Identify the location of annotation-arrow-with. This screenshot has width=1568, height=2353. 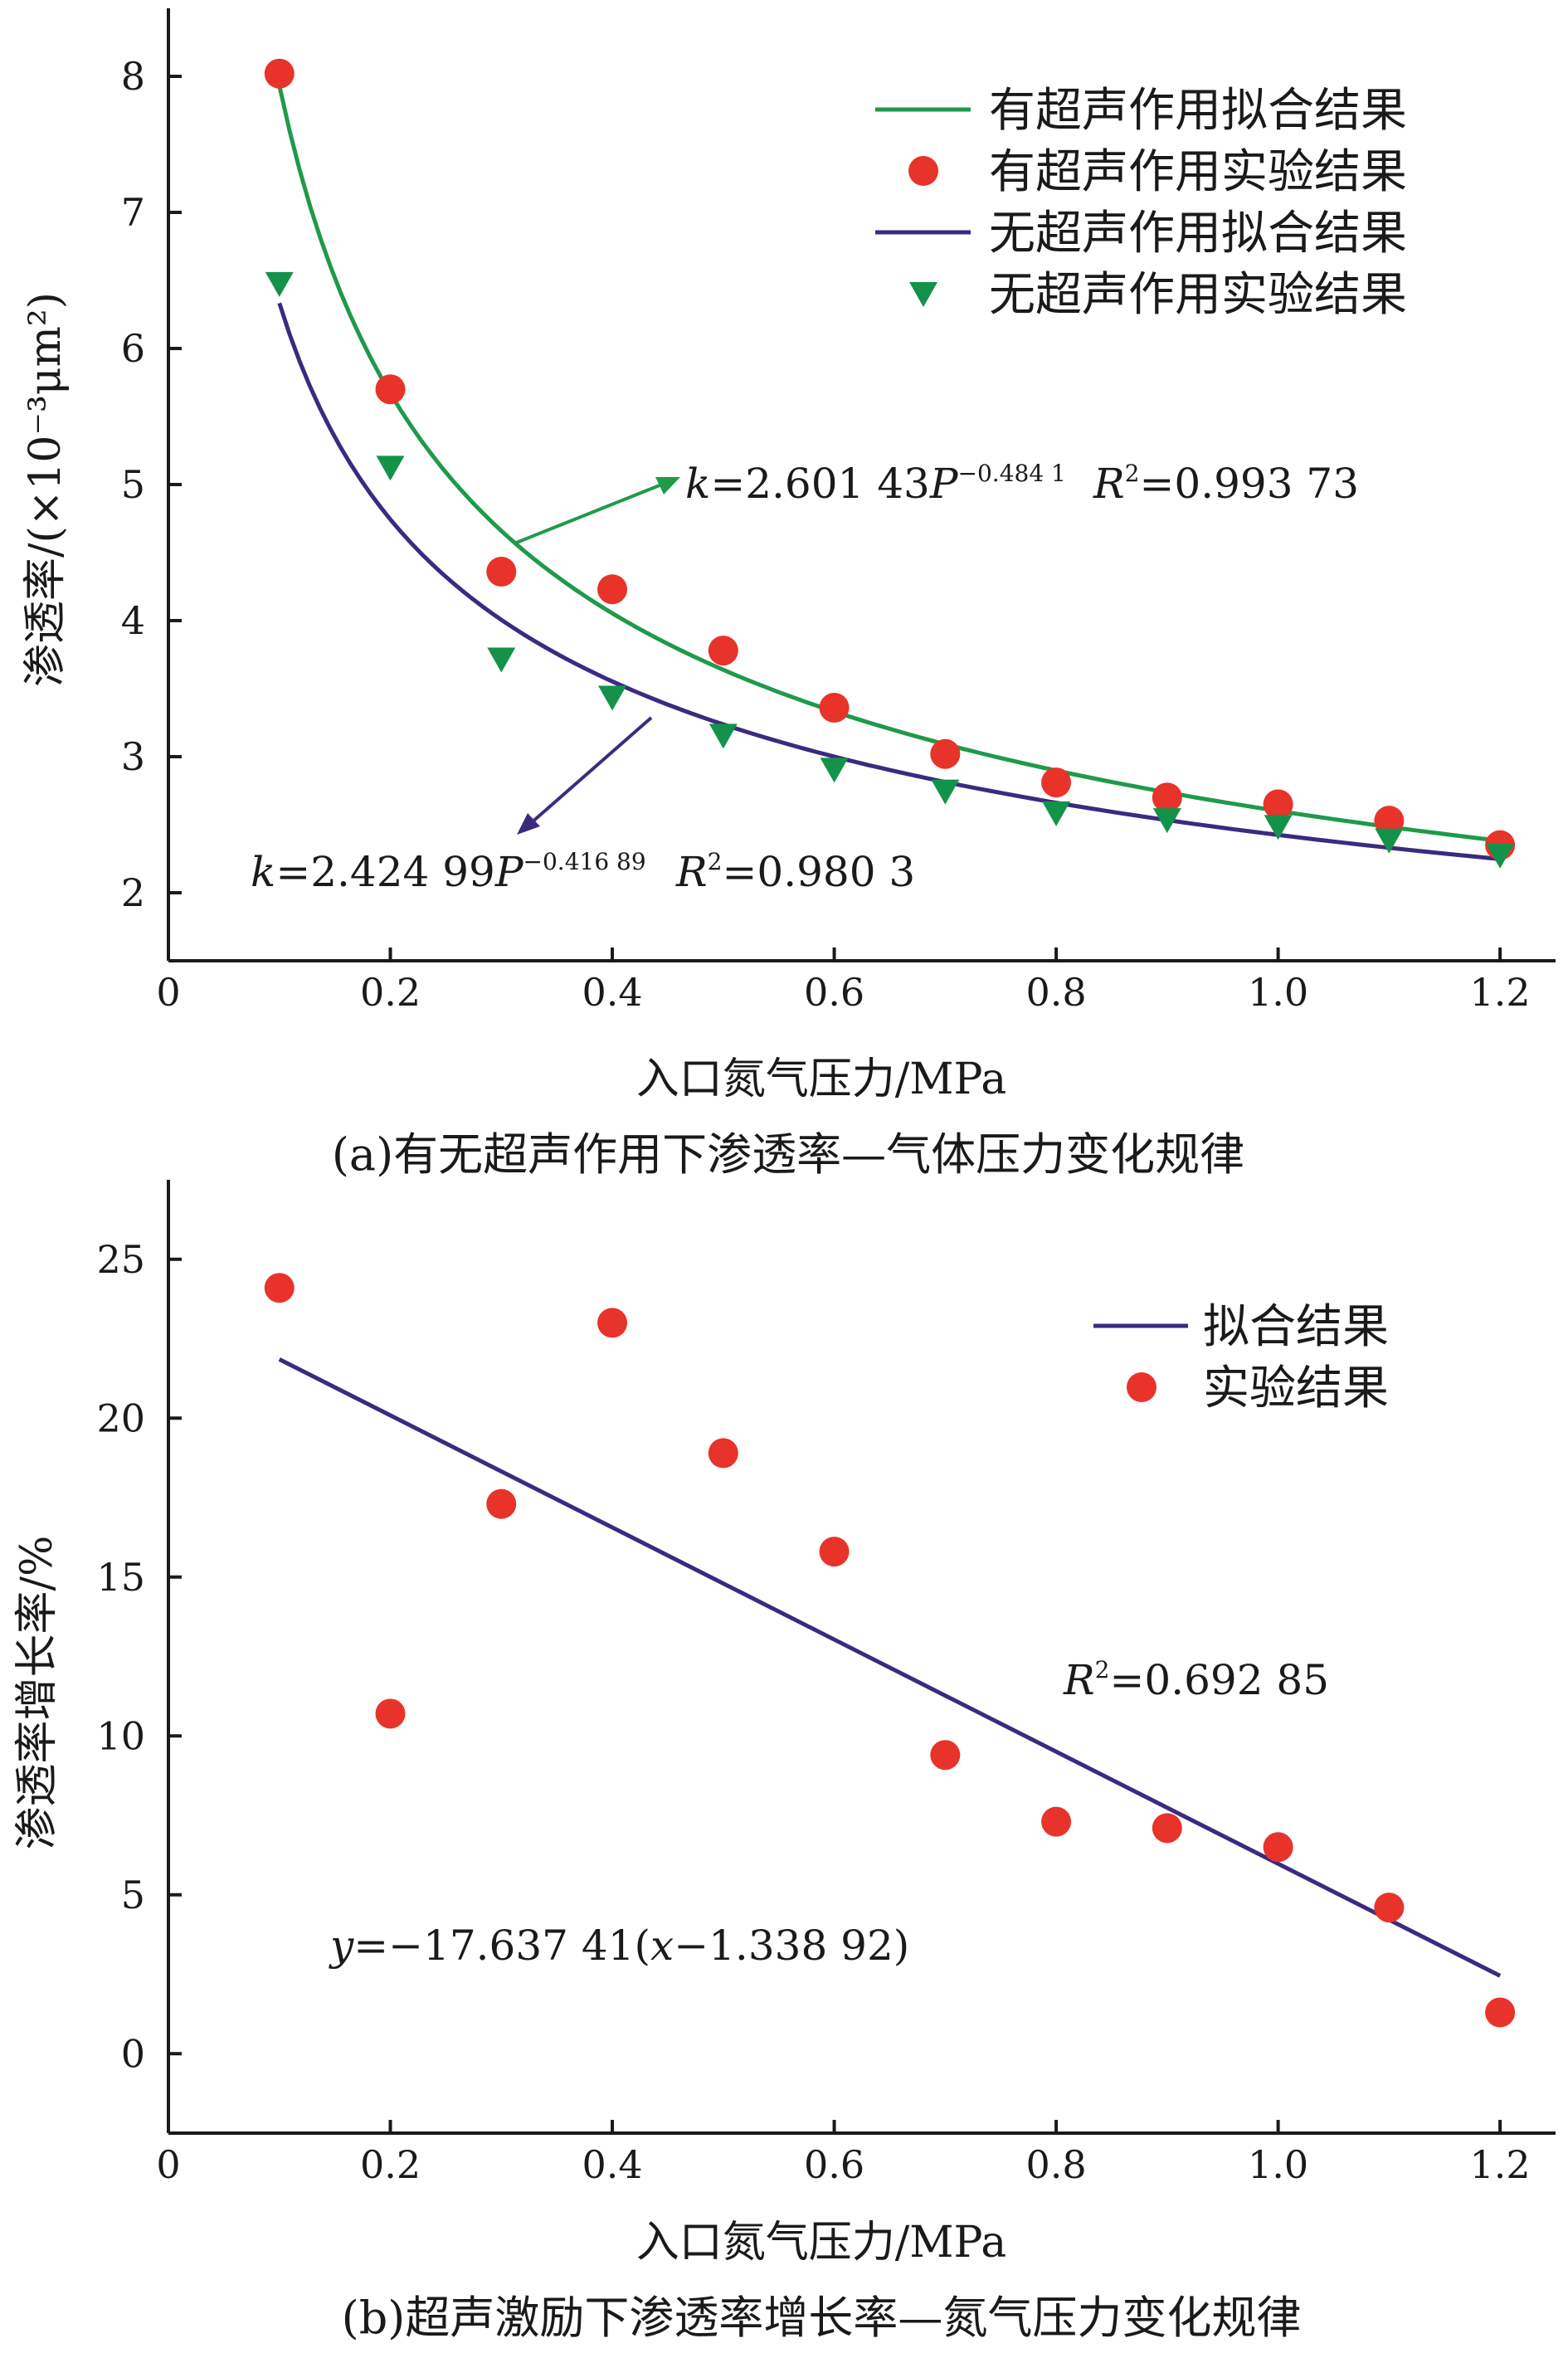
(589, 513).